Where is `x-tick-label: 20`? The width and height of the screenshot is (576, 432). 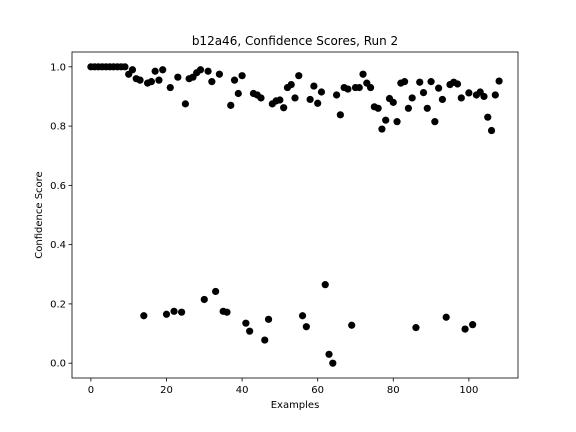
x-tick-label: 20 is located at coordinates (166, 390).